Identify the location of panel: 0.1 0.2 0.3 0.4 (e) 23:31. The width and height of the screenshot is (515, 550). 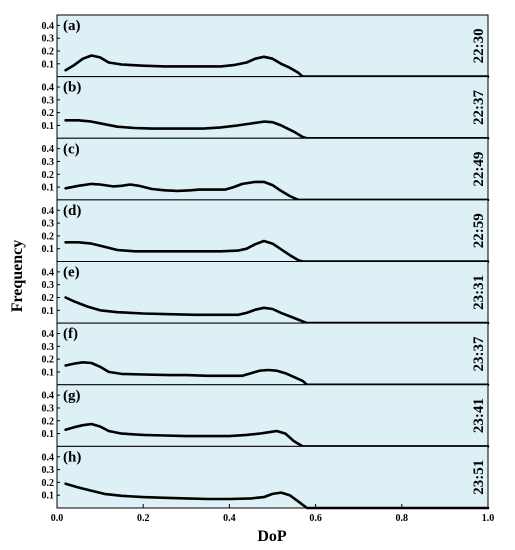
(266, 293).